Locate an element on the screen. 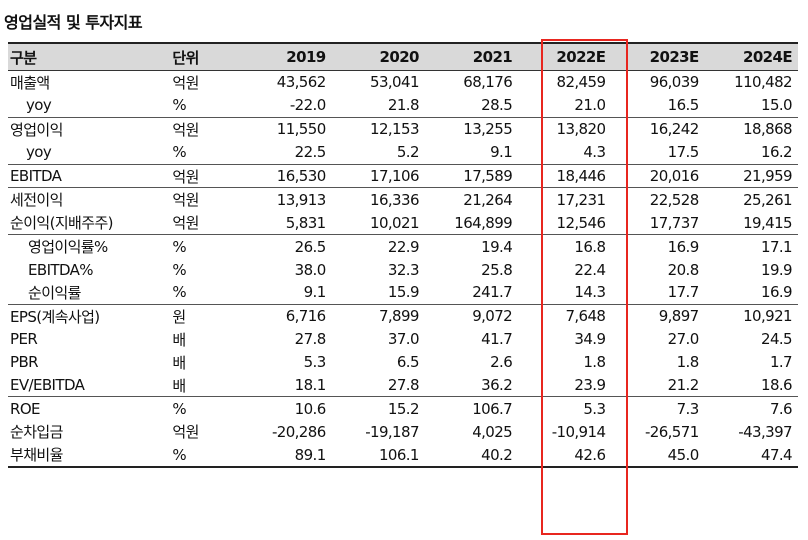 This screenshot has height=540, width=808. header-row: 구분 단위 2019 2020 2021 2022E 2023E 2024E is located at coordinates (403, 56).